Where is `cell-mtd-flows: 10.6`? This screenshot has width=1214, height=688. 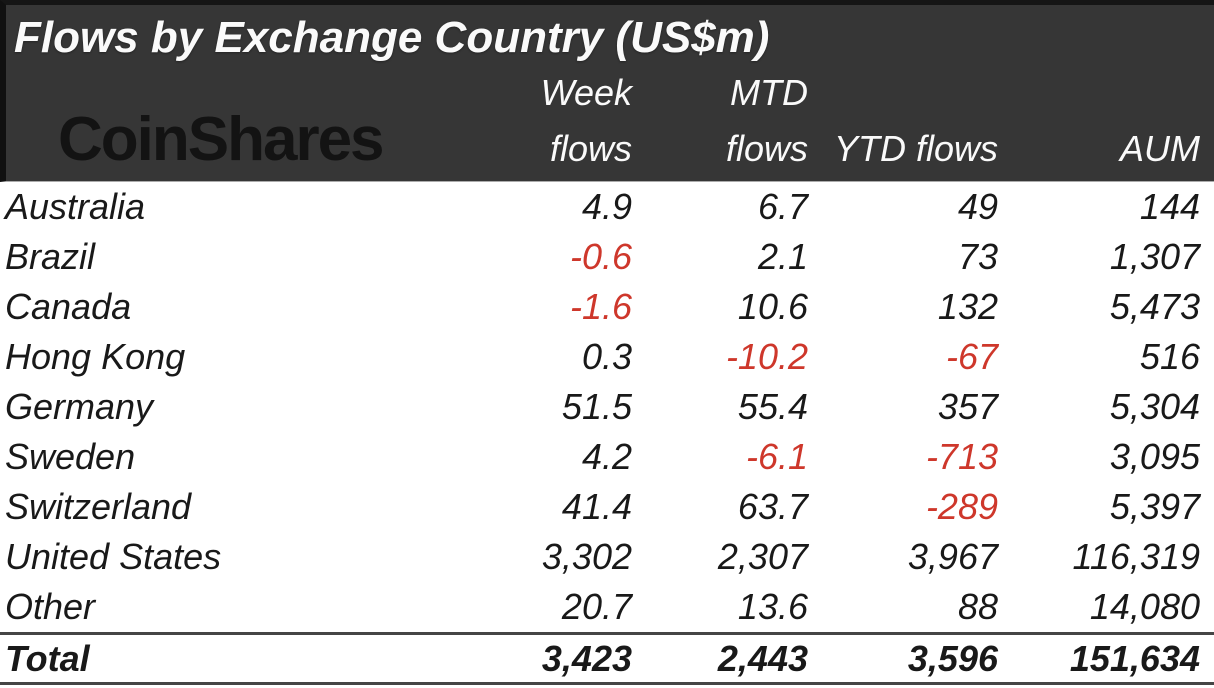
cell-mtd-flows: 10.6 is located at coordinates (772, 306).